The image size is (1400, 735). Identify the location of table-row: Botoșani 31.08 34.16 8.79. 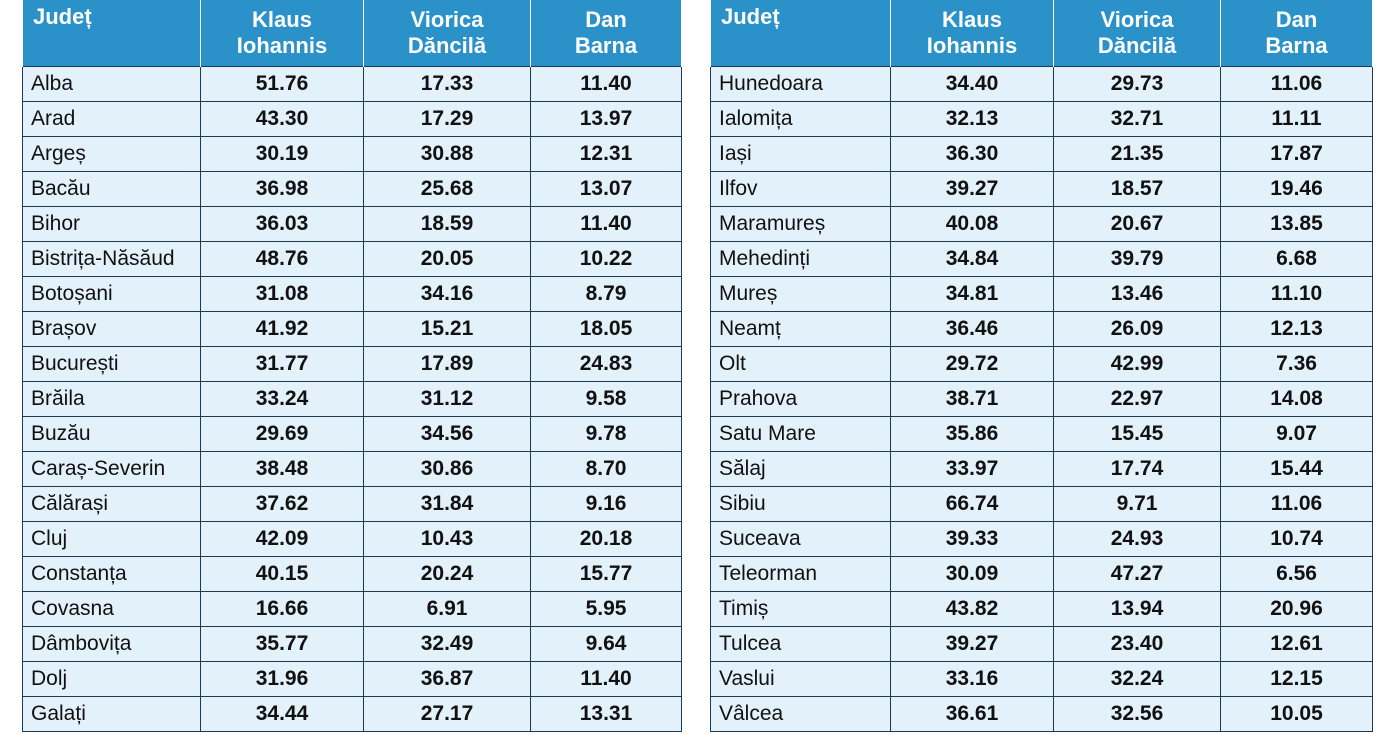
(352, 294).